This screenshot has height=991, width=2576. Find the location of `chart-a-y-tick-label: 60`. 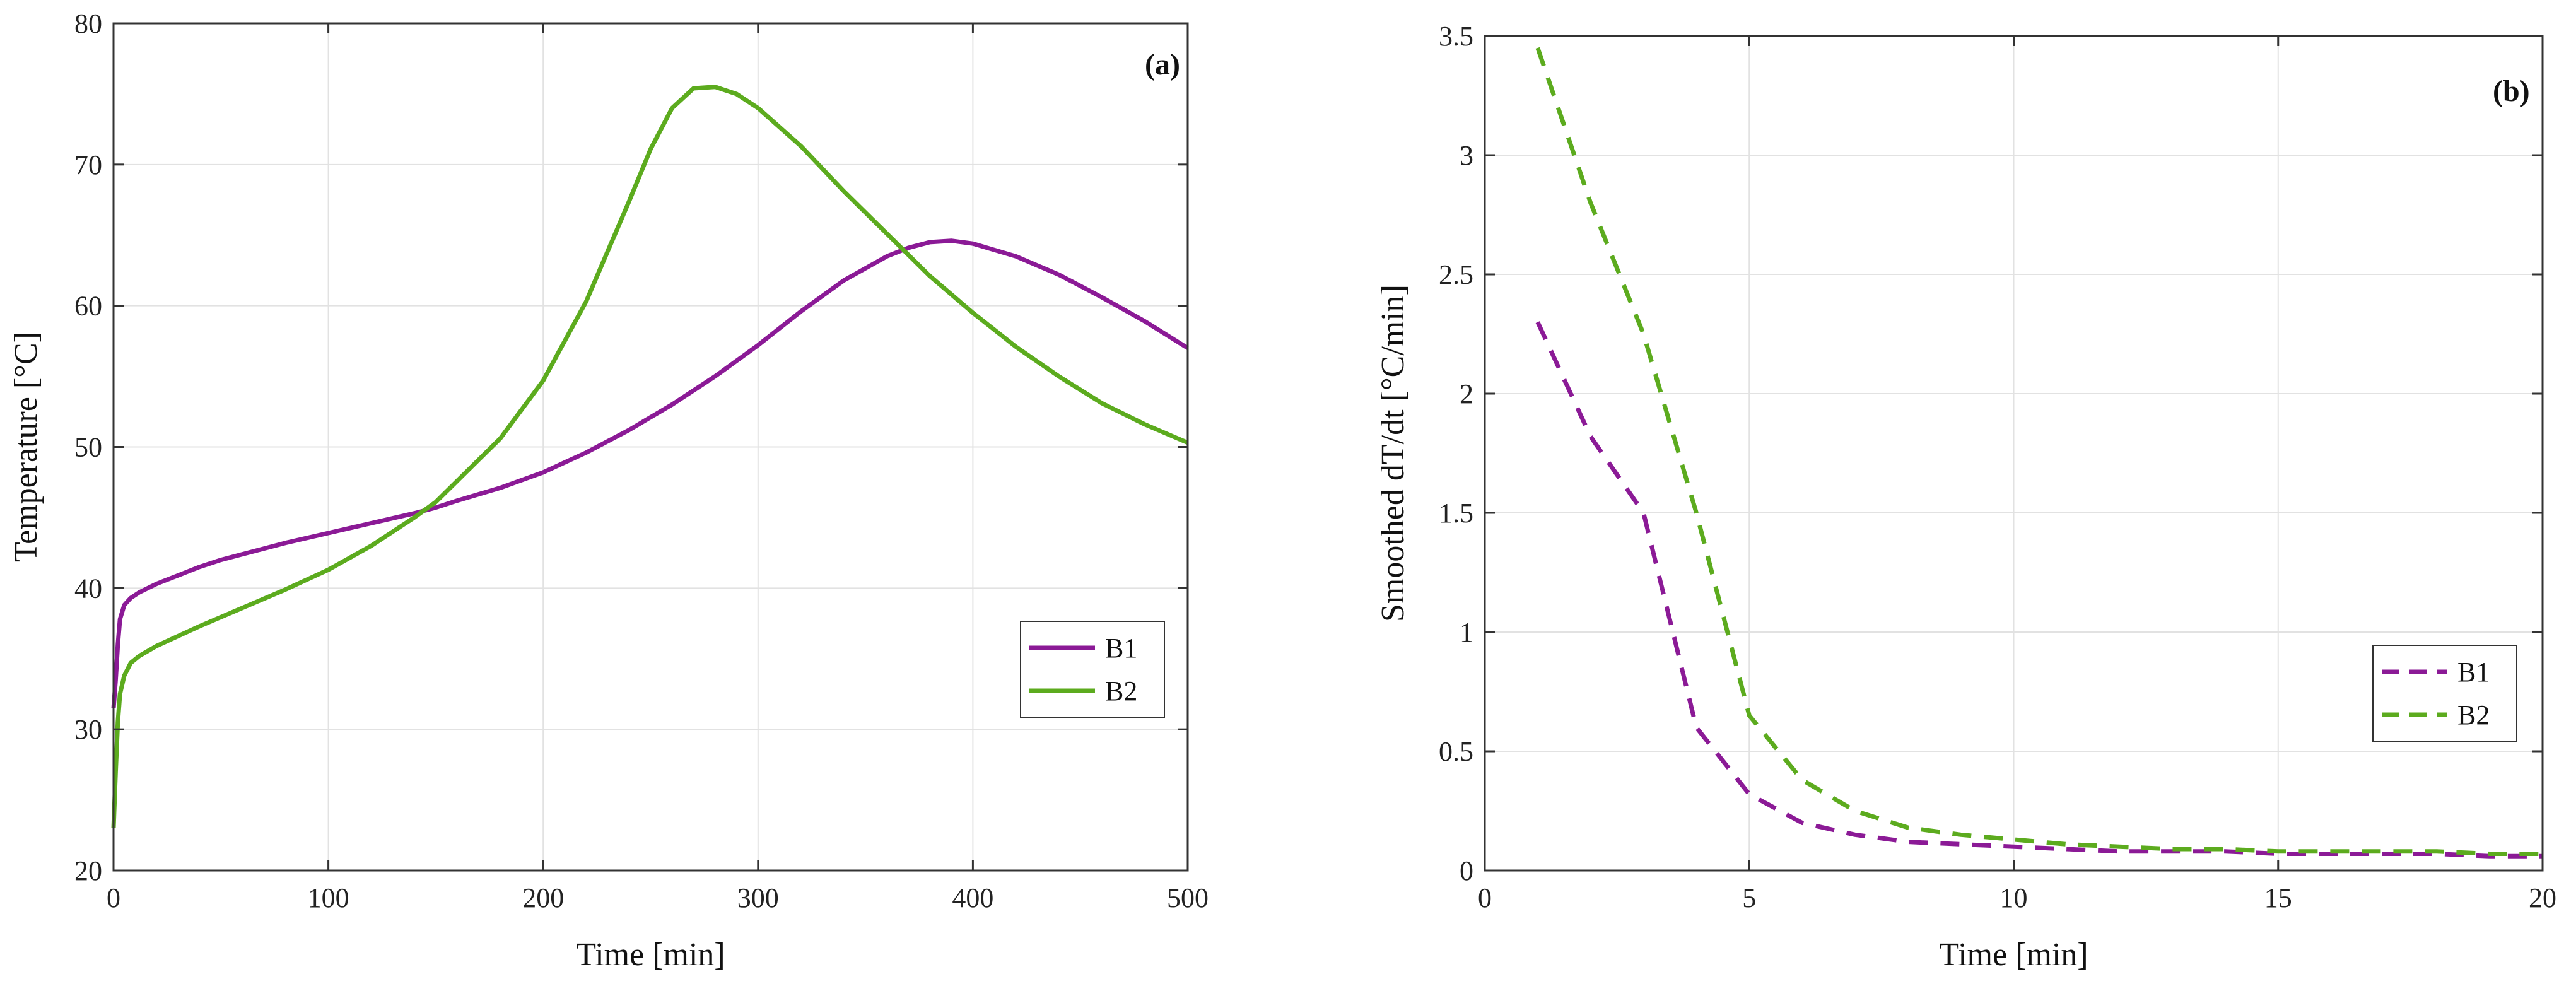

chart-a-y-tick-label: 60 is located at coordinates (88, 306).